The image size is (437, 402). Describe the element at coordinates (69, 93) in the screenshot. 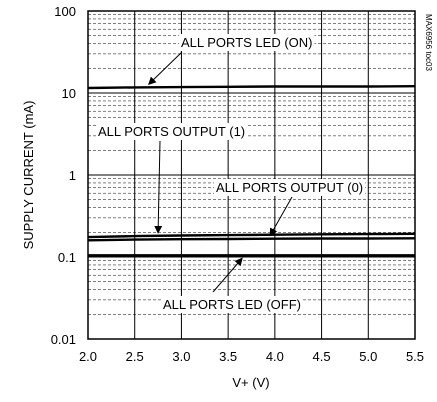

I see `y-tick-label: 10` at that location.